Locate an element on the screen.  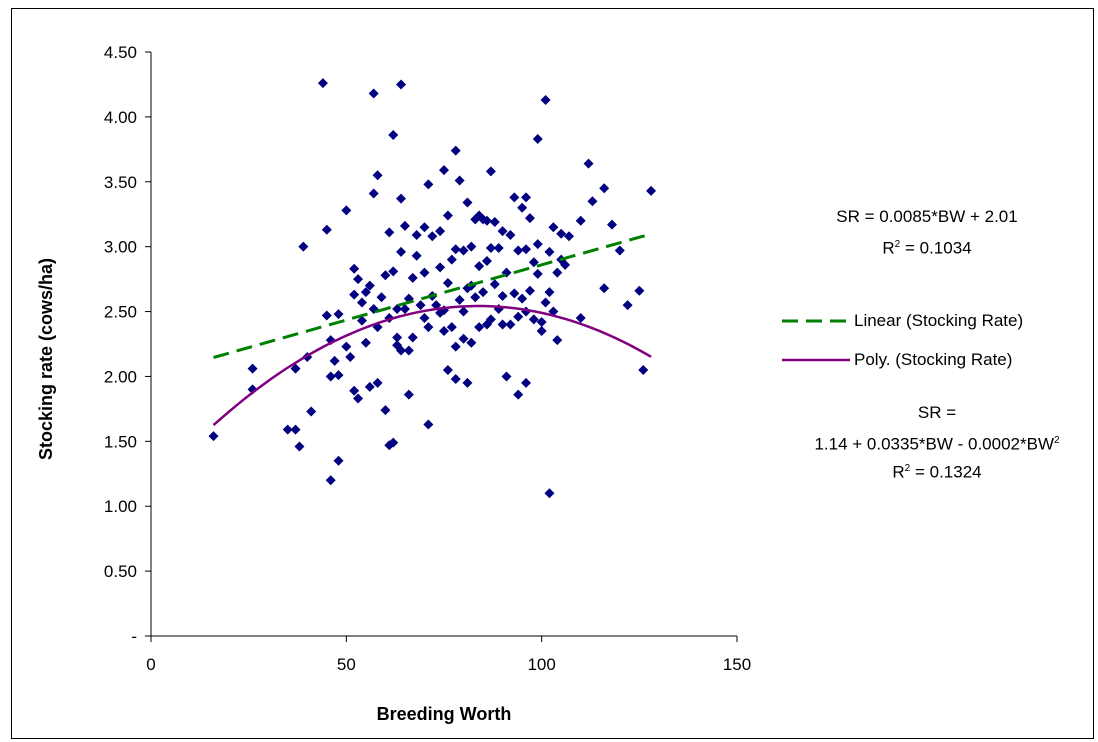
y-tick-label: 1.50 is located at coordinates (120, 441).